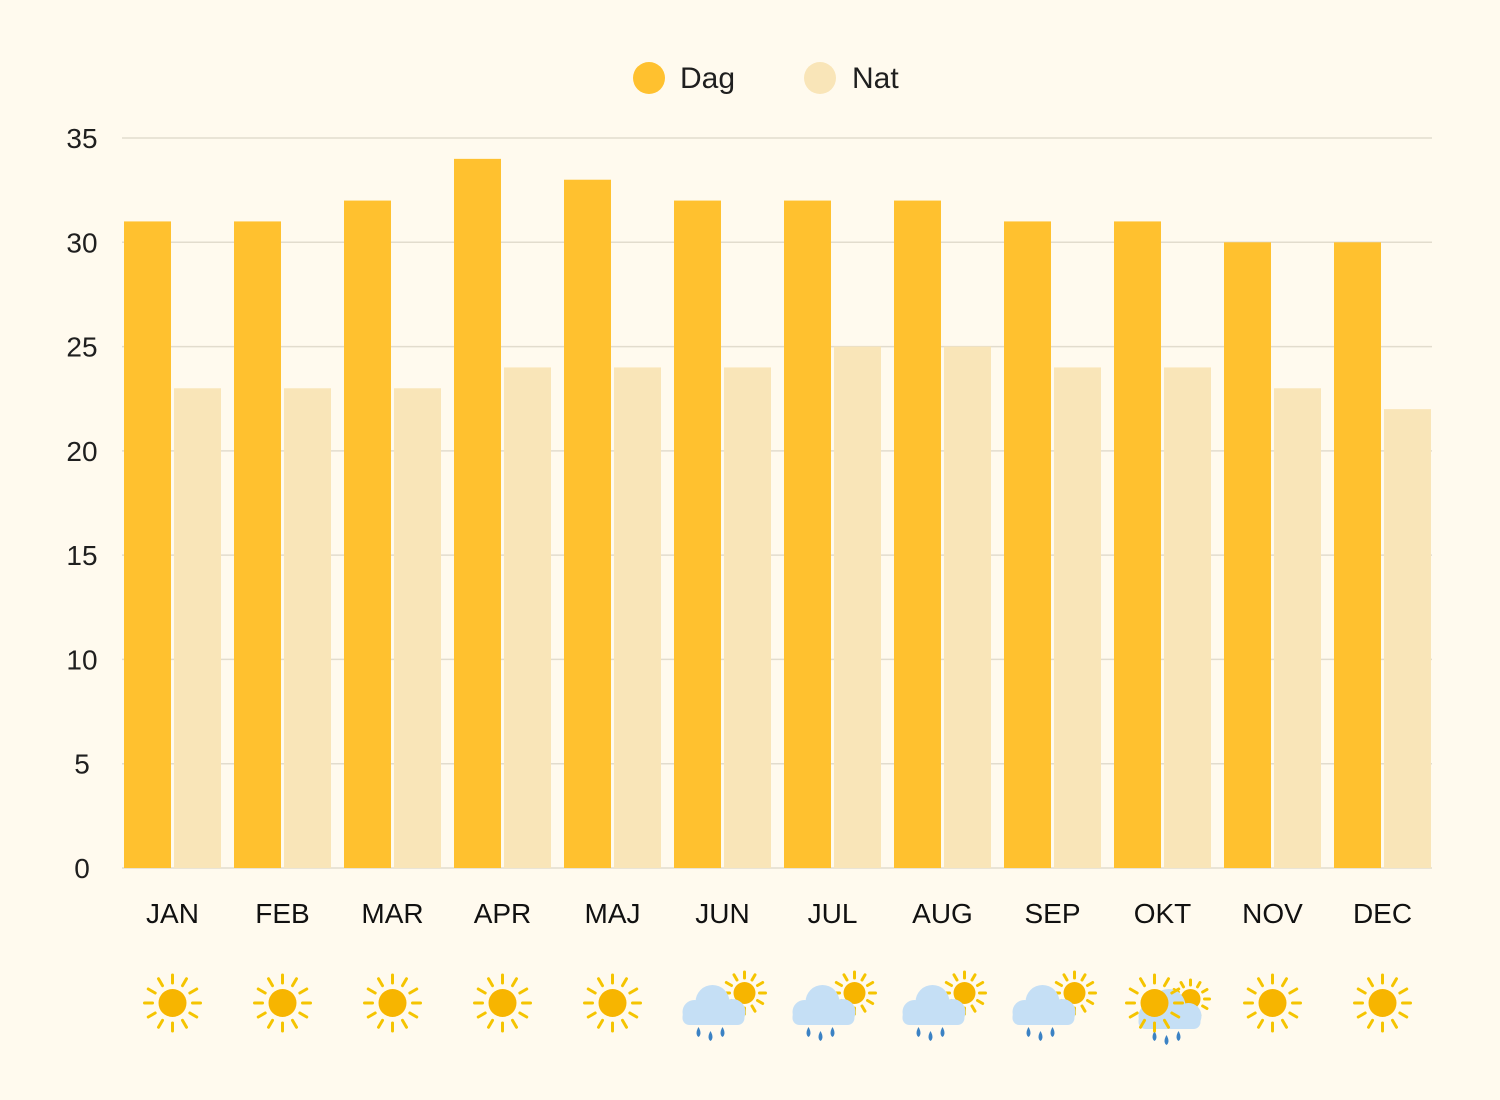 The height and width of the screenshot is (1100, 1500). I want to click on bar-dag-nov, so click(1247, 555).